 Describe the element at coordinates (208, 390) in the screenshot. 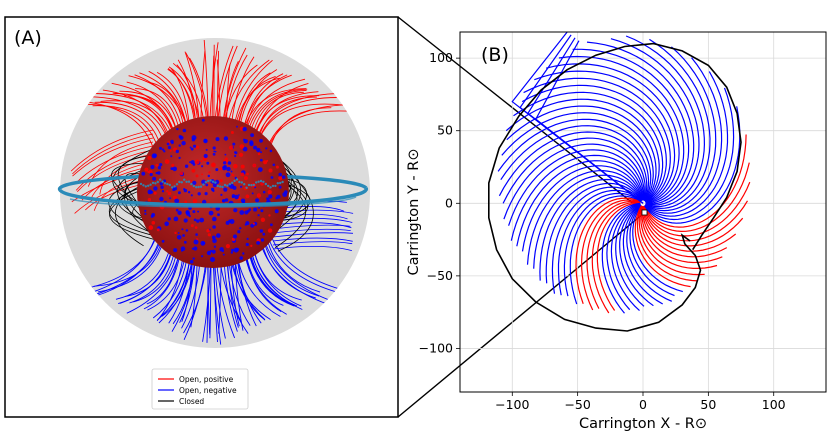

I see `legend-label-negative: Open, negative` at that location.